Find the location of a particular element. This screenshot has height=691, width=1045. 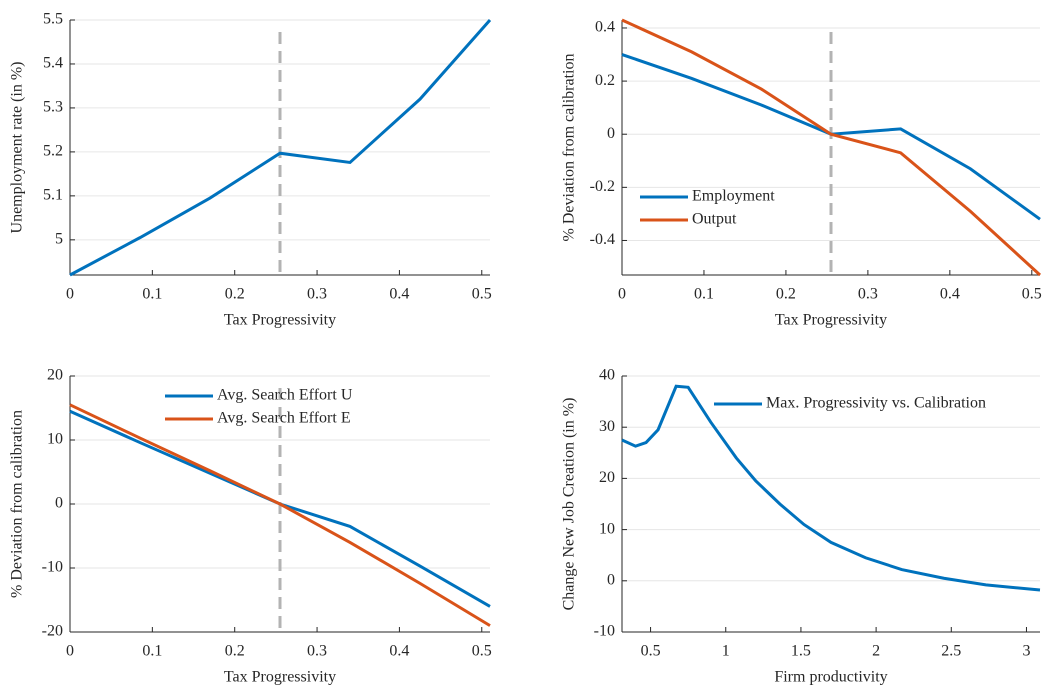

legend-label: Avg. Search Effort U is located at coordinates (285, 395).